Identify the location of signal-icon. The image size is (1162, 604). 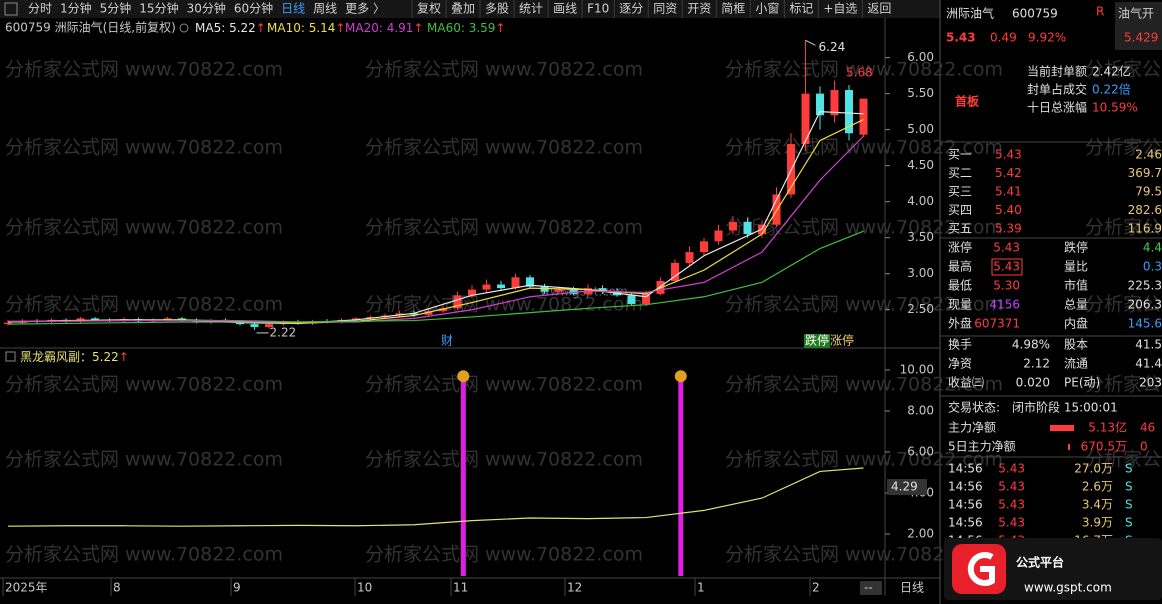
(463, 376).